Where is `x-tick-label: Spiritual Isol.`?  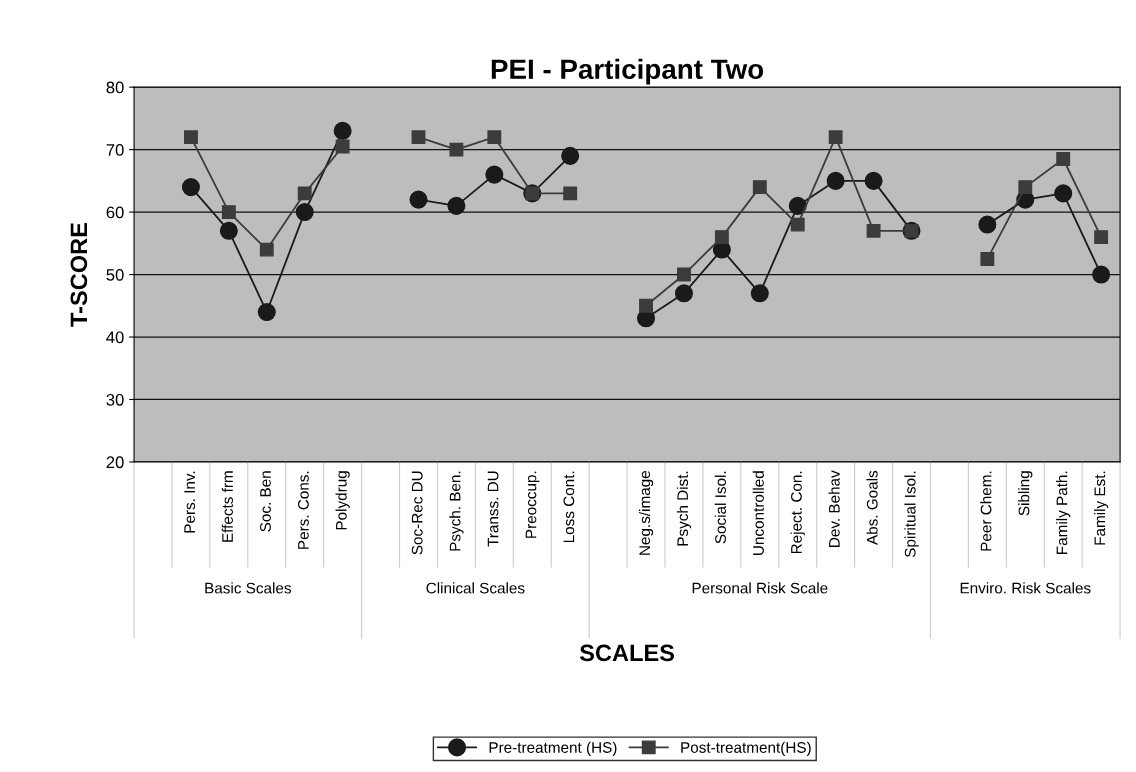 x-tick-label: Spiritual Isol. is located at coordinates (911, 514).